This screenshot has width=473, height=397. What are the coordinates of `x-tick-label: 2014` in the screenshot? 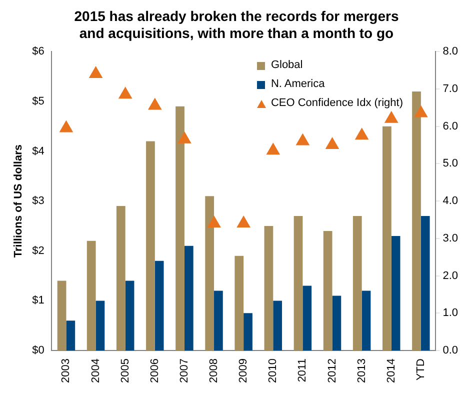 It's located at (391, 371).